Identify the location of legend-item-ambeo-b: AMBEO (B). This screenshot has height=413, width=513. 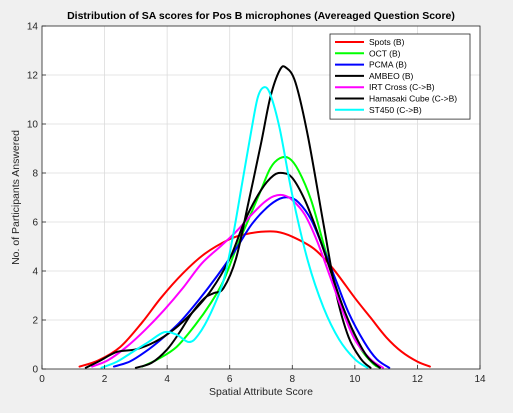
(374, 76).